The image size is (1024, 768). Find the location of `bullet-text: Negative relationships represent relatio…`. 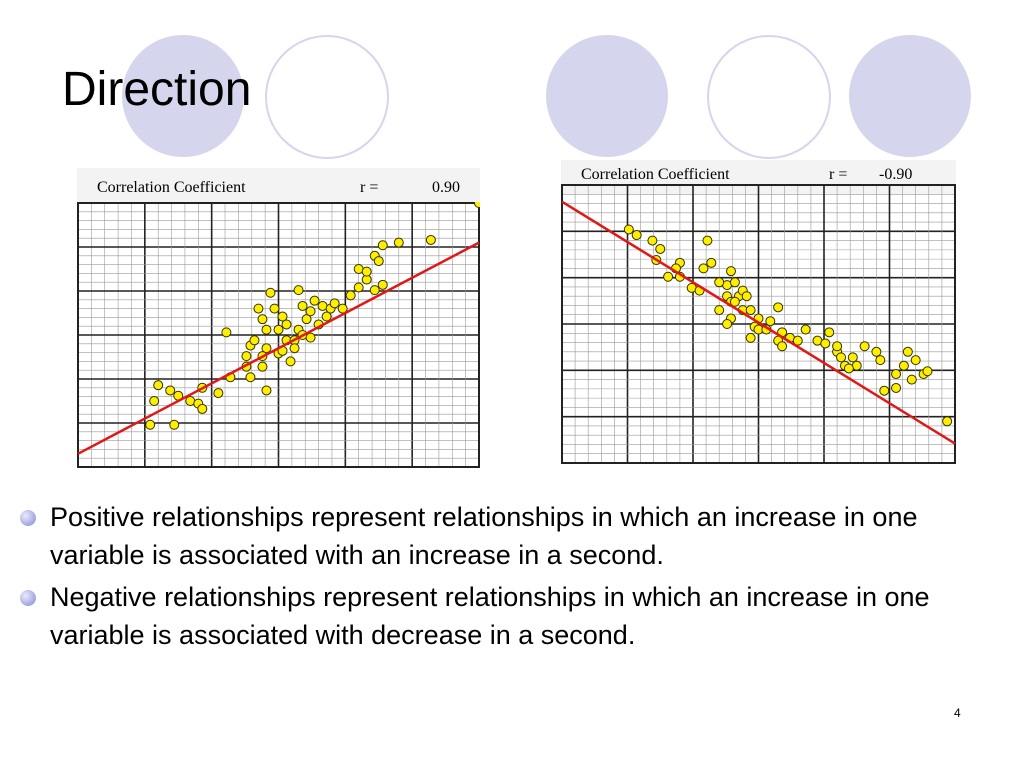

bullet-text: Negative relationships represent relatio… is located at coordinates (490, 616).